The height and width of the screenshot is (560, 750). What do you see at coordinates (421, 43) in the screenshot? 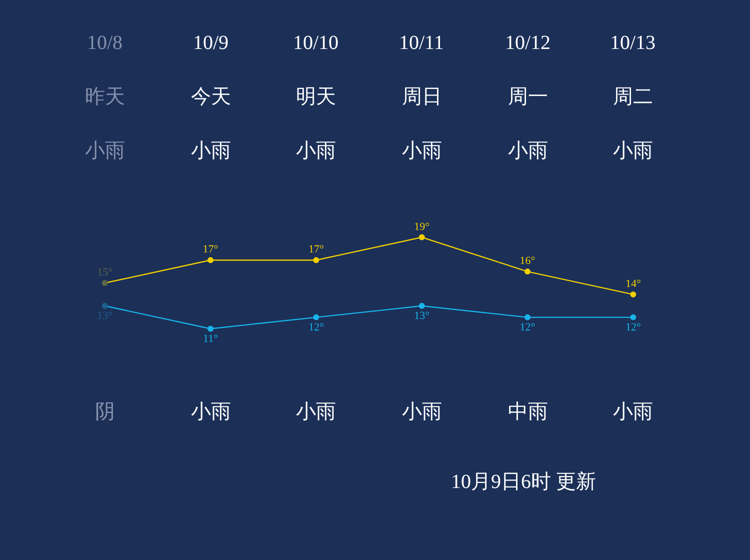
I see `x-tick-label: 10/11` at bounding box center [421, 43].